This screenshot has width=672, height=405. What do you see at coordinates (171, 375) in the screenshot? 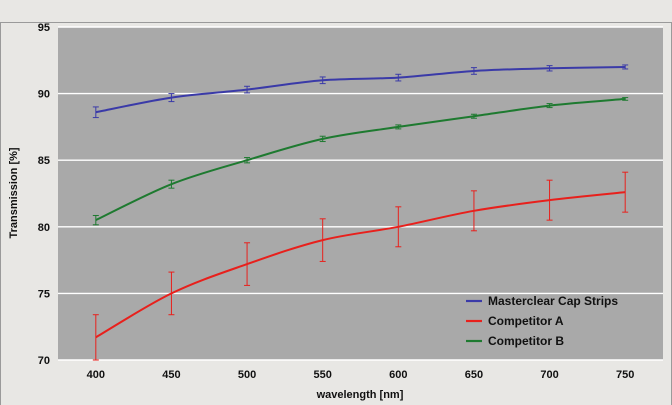
I see `x-tick-label: 450` at bounding box center [171, 375].